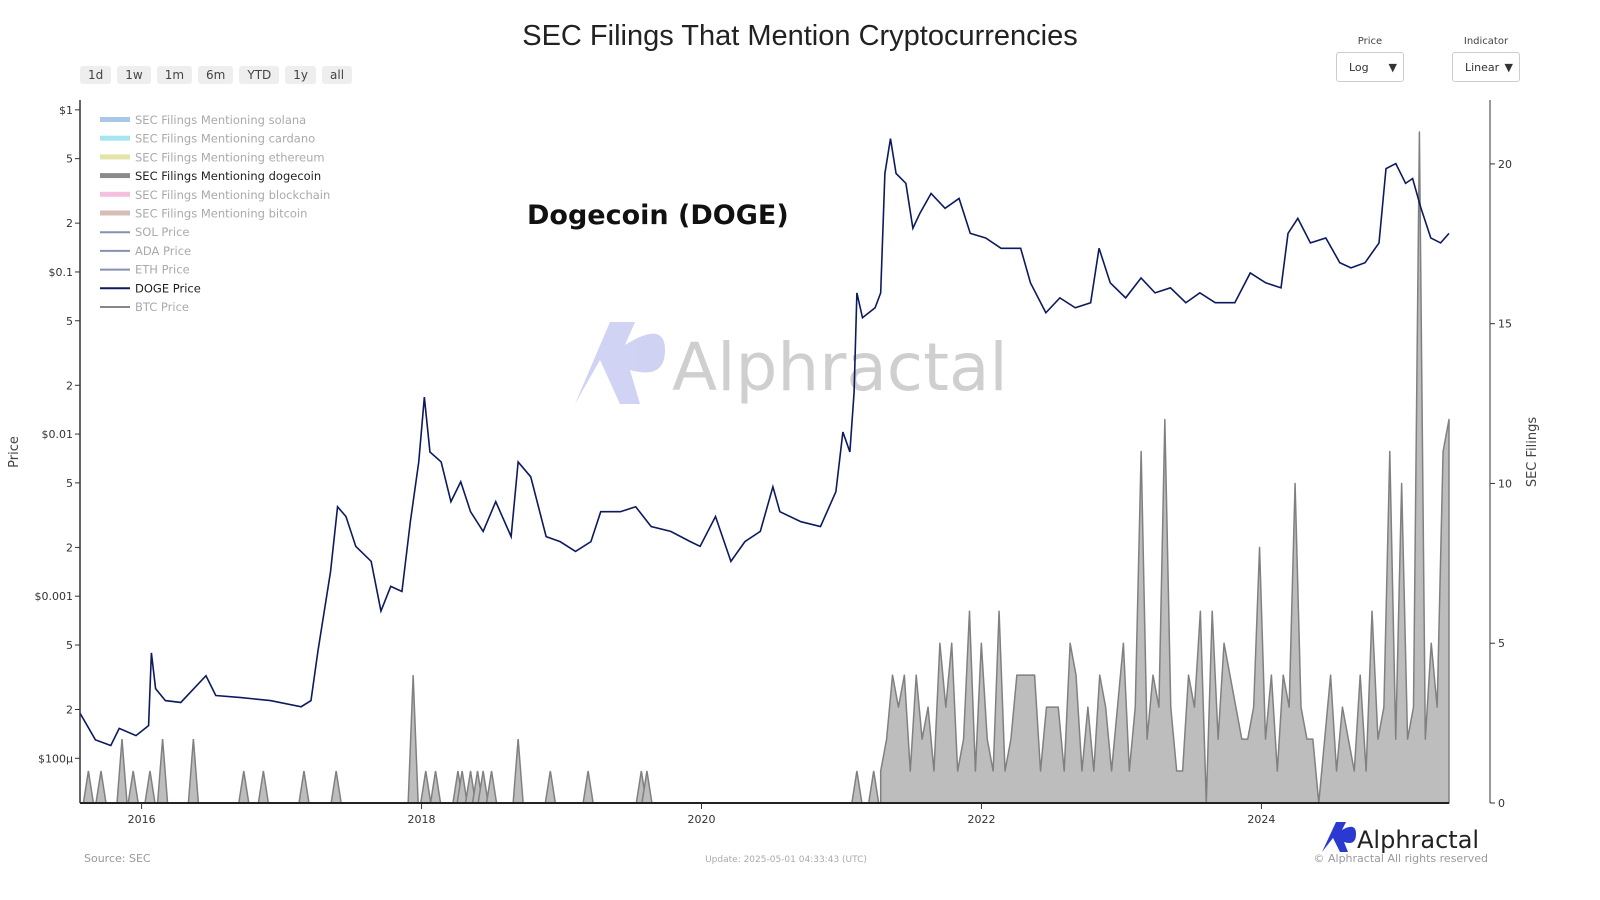 This screenshot has width=1600, height=900. What do you see at coordinates (225, 139) in the screenshot?
I see `legend-label: SEC Filings Mentioning cardano` at bounding box center [225, 139].